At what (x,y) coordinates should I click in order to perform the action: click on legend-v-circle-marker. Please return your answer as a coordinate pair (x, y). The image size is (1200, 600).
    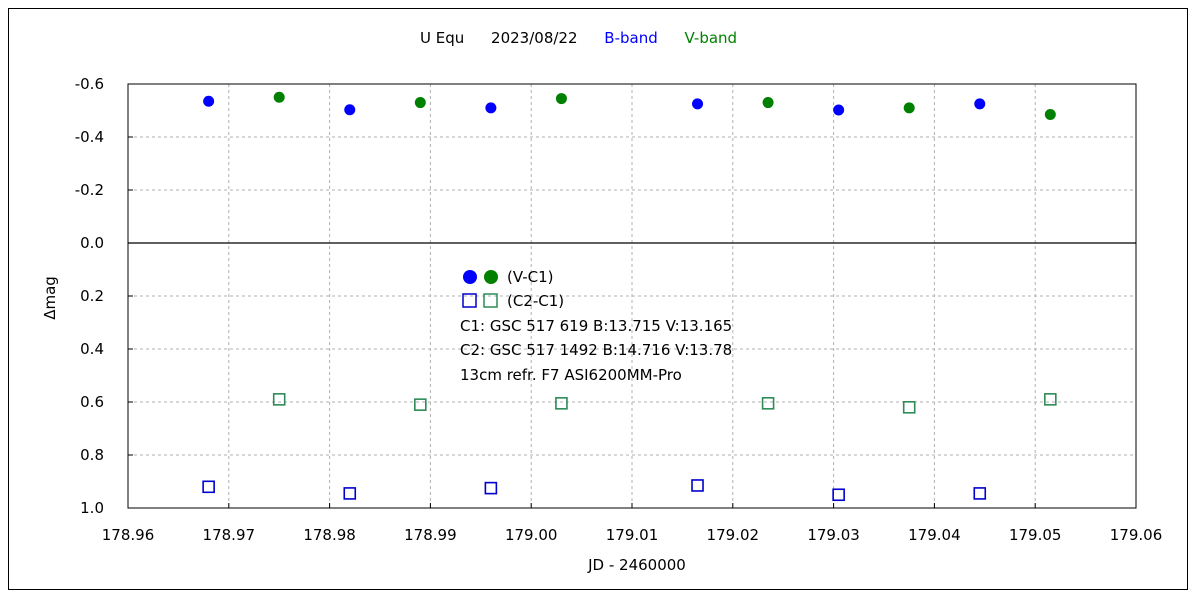
    Looking at the image, I should click on (491, 277).